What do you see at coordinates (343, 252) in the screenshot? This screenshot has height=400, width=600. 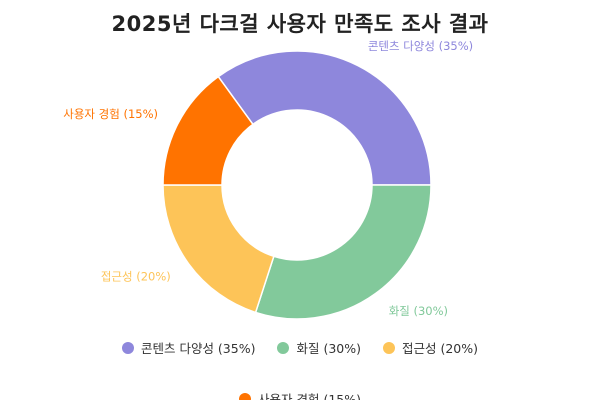 I see `slice-image-quality` at bounding box center [343, 252].